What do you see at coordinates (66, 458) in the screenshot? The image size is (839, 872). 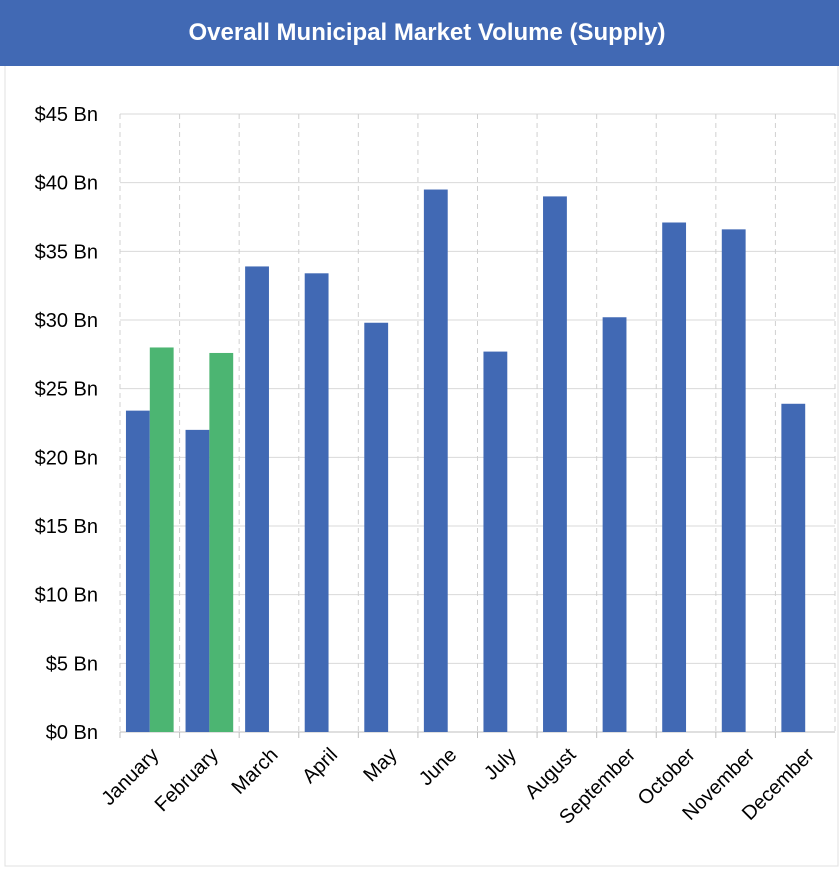 I see `y-tick-label: $20 Bn` at bounding box center [66, 458].